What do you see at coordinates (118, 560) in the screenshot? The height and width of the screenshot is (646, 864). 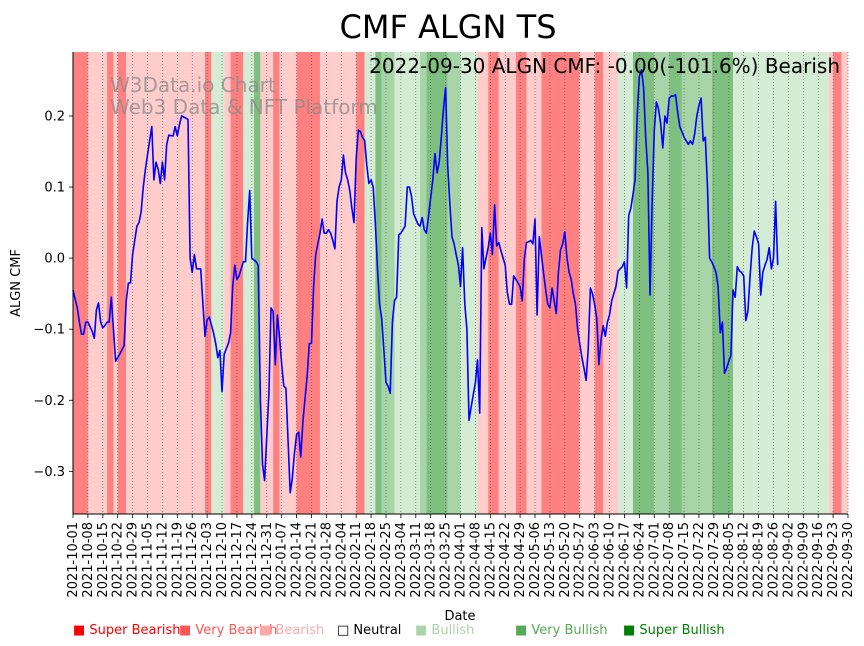 I see `x-tick-label: 2021-10-22` at bounding box center [118, 560].